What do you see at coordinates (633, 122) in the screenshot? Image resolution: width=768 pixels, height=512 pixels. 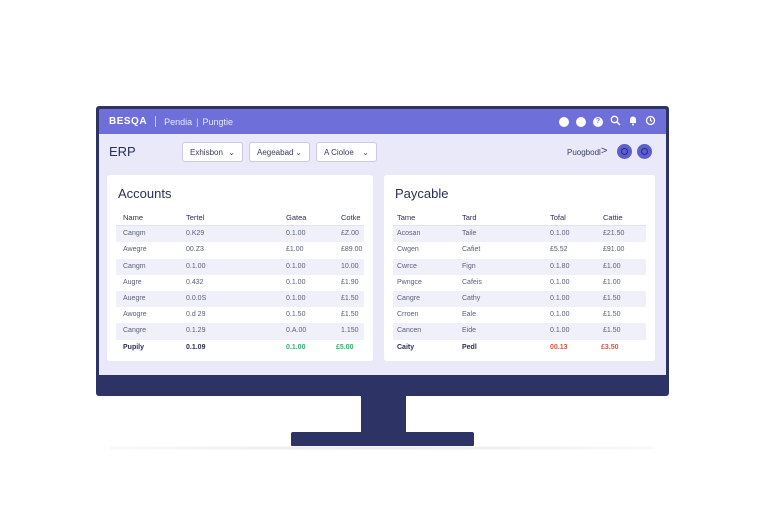 I see `bell-icon` at bounding box center [633, 122].